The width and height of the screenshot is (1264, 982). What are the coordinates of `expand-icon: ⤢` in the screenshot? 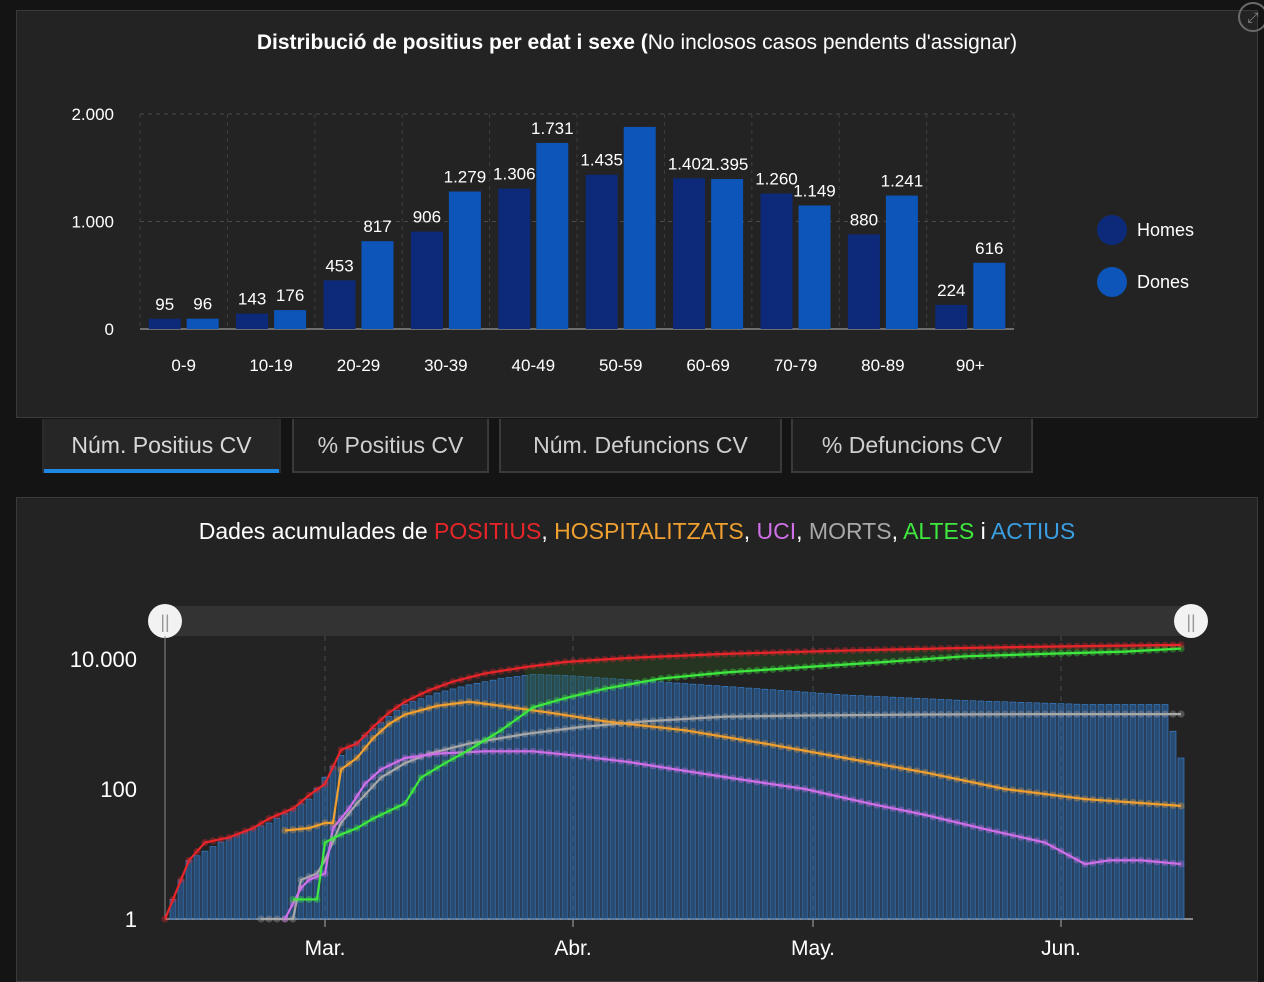 It's located at (1251, 17).